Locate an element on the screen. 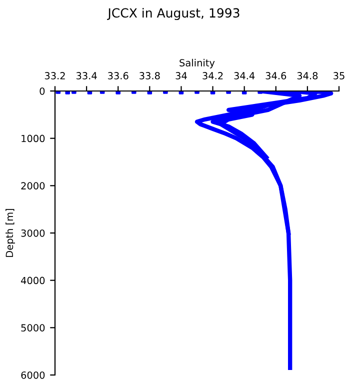 Image resolution: width=348 pixels, height=384 pixels. x-tick-label: 34.6 is located at coordinates (276, 76).